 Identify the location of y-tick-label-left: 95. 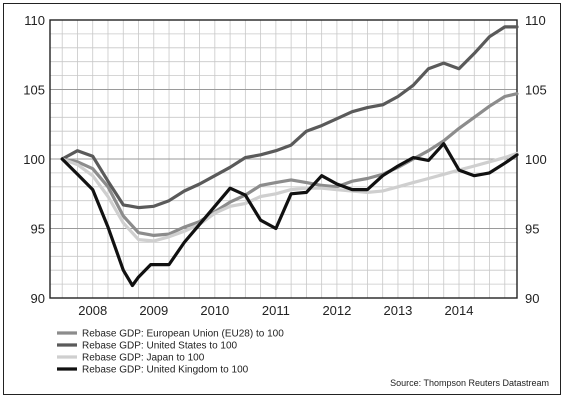
(38, 229).